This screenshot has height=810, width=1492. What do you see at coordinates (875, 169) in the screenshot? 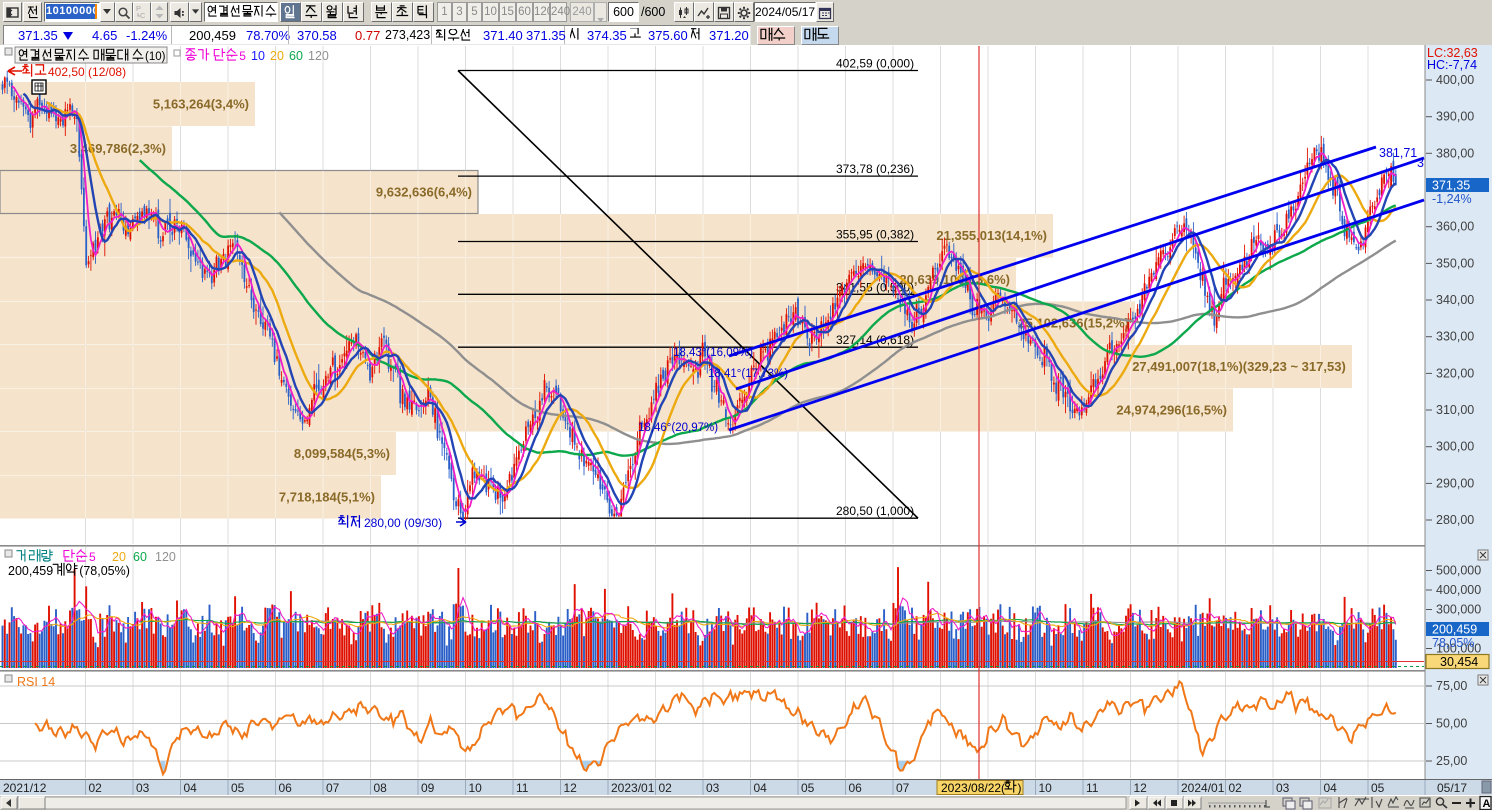
I see `svg-text: 373,78 (0,236)` at bounding box center [875, 169].